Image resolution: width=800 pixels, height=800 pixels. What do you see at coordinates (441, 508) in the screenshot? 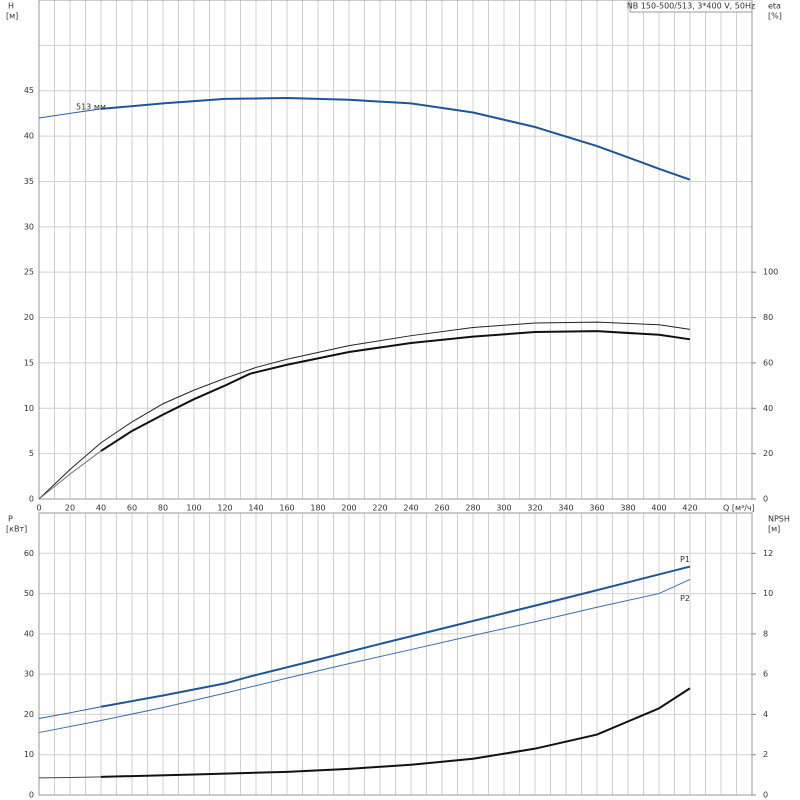
I see `x-tick-label: 260` at bounding box center [441, 508].